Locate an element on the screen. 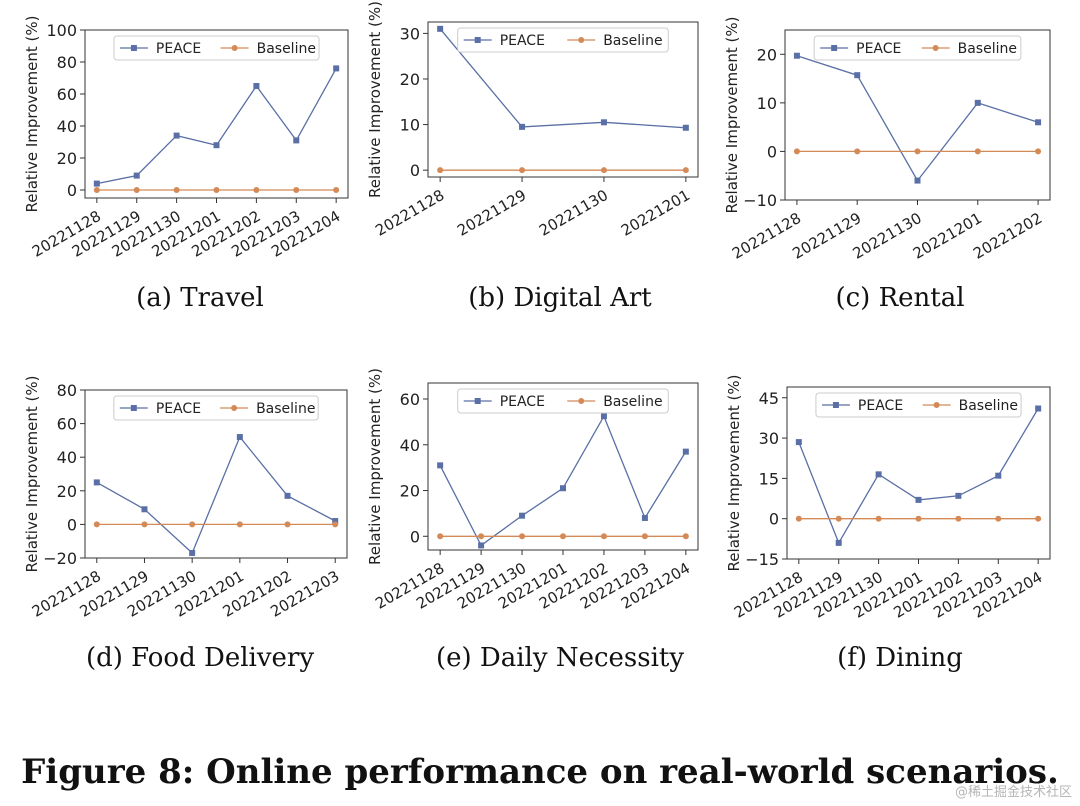  watermark: @稀土掘金技术社区 is located at coordinates (1013, 792).